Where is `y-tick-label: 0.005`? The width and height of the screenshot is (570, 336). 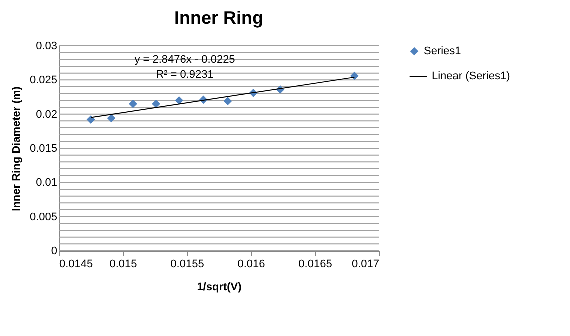
y-tick-label: 0.005 is located at coordinates (44, 217).